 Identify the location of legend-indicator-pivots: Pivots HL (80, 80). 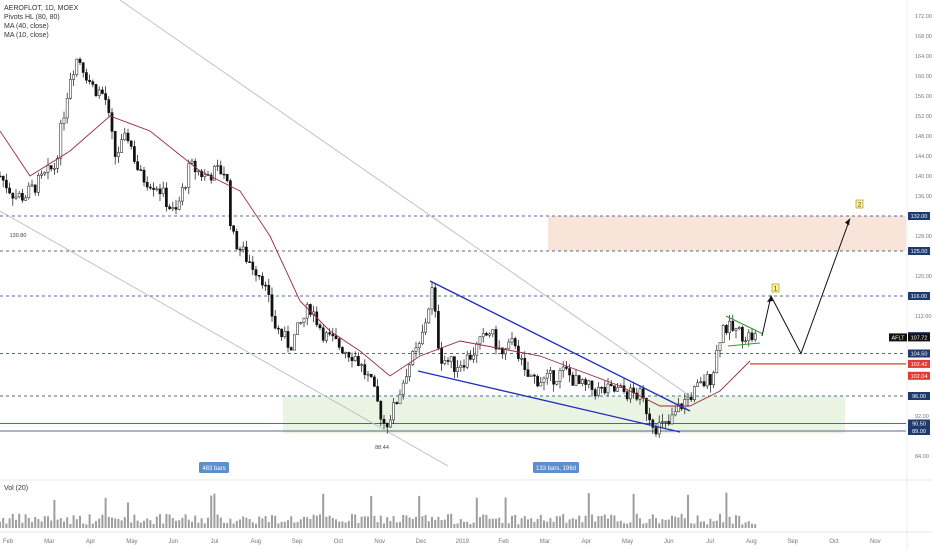
(32, 17).